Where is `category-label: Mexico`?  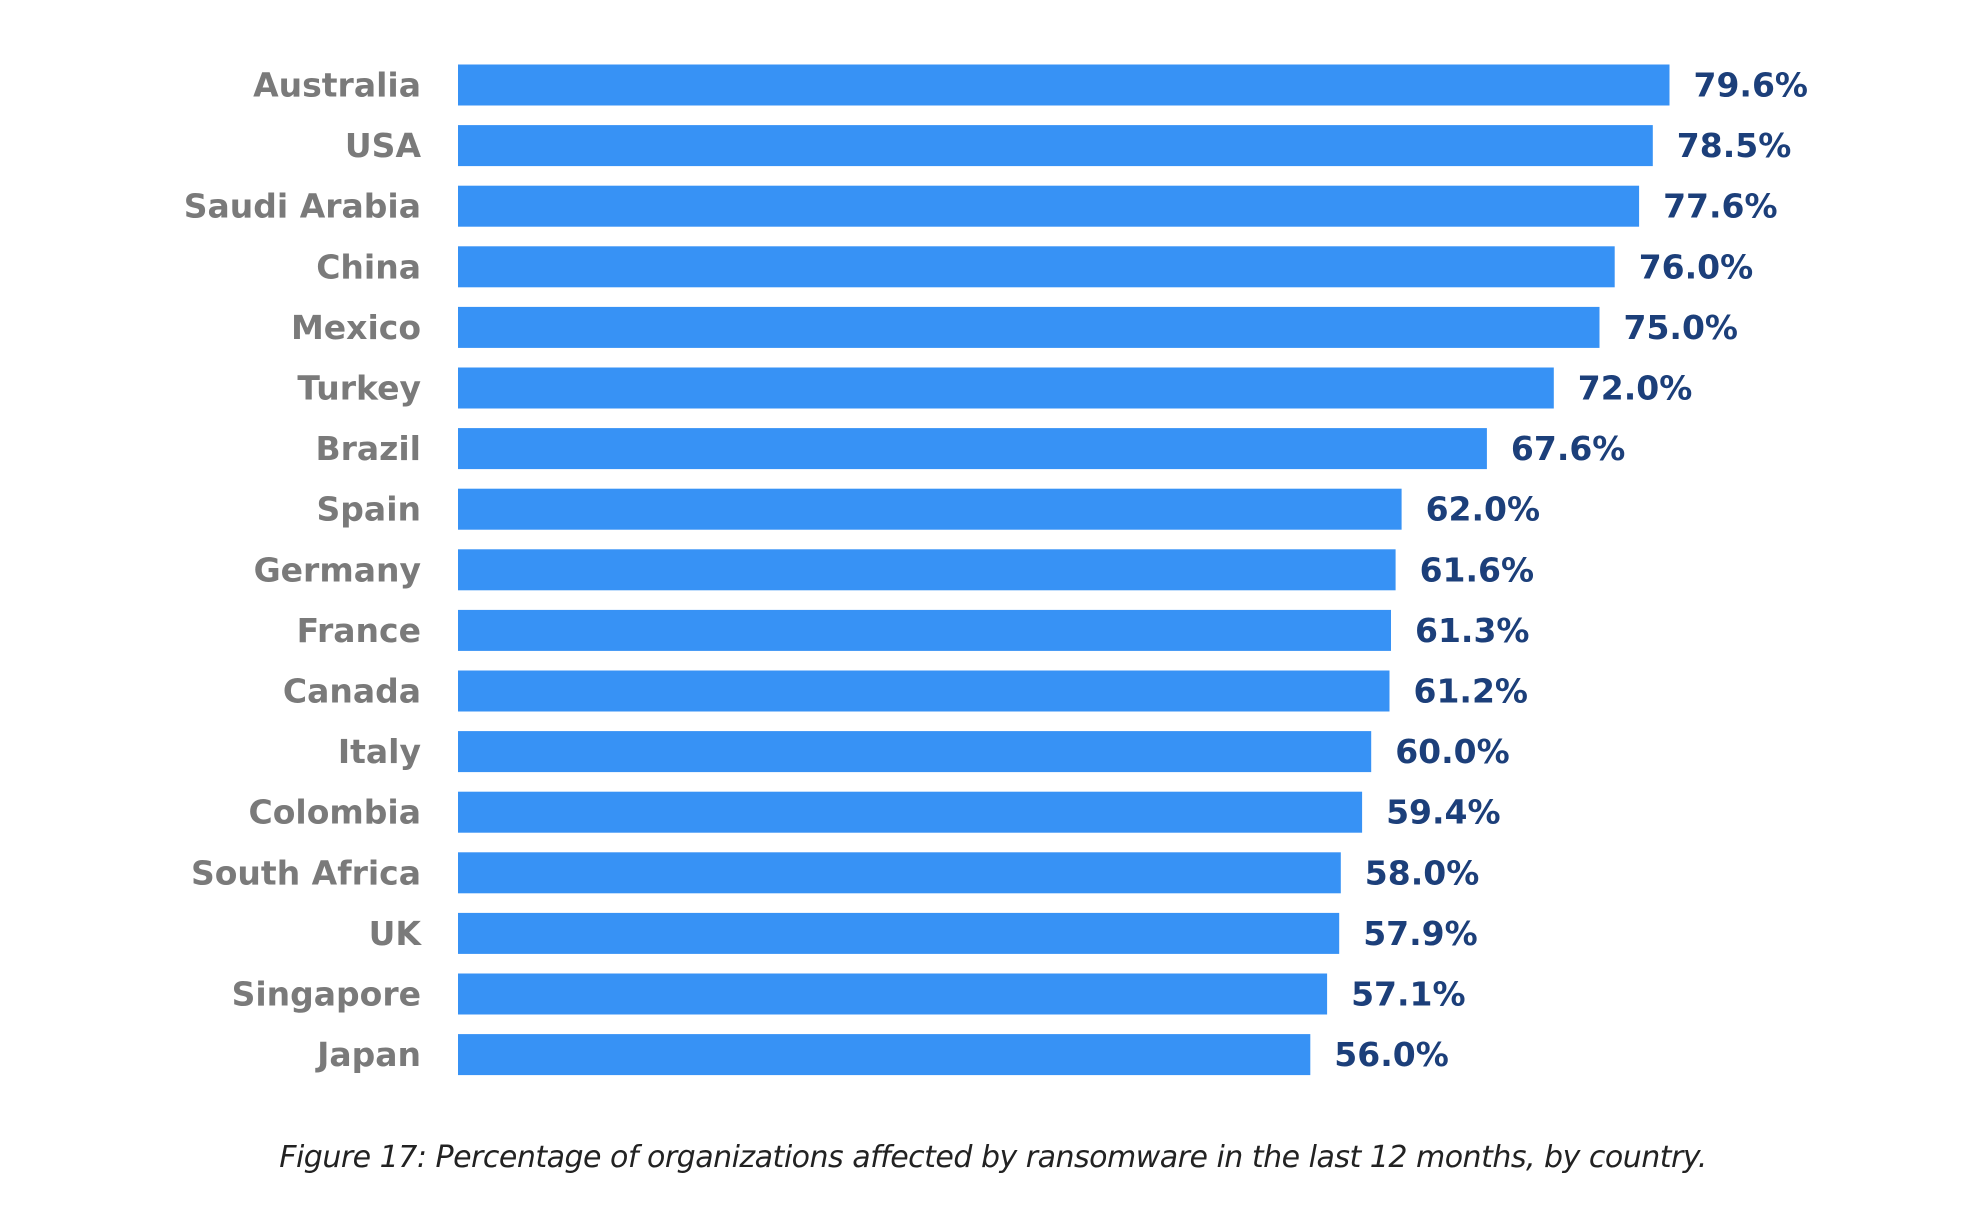 category-label: Mexico is located at coordinates (356, 327).